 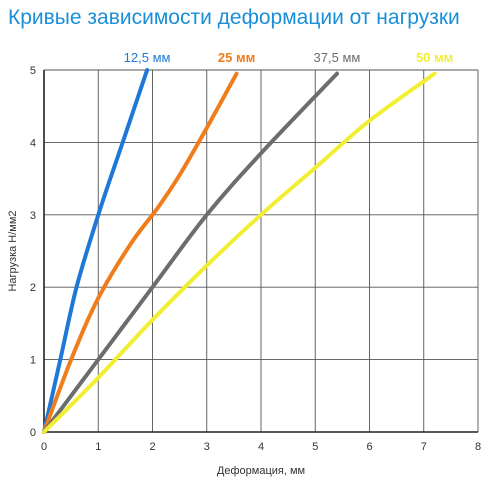 I want to click on x-tick-label: 2, so click(x=152, y=447).